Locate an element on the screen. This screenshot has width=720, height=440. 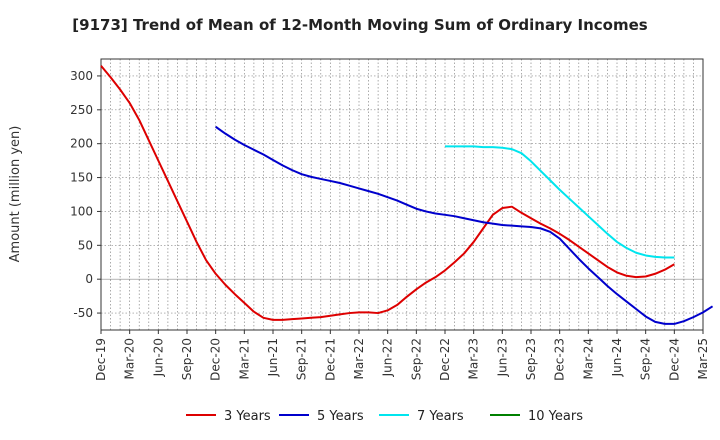
x-tick-label: Jun-20 is located at coordinates (158, 357).